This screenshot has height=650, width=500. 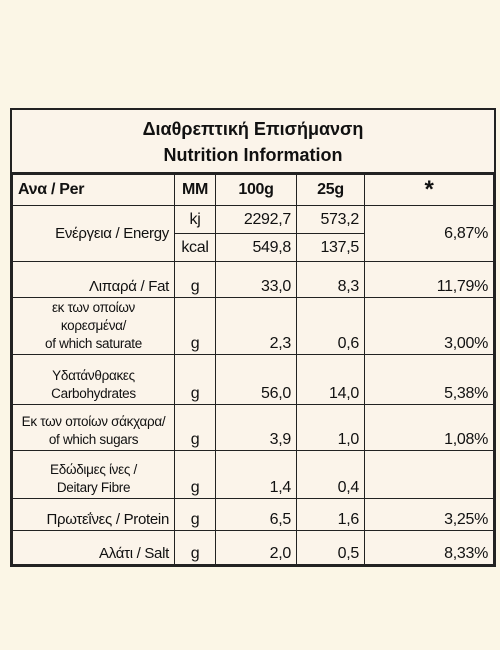 What do you see at coordinates (429, 514) in the screenshot?
I see `percent-cell: 3,25%` at bounding box center [429, 514].